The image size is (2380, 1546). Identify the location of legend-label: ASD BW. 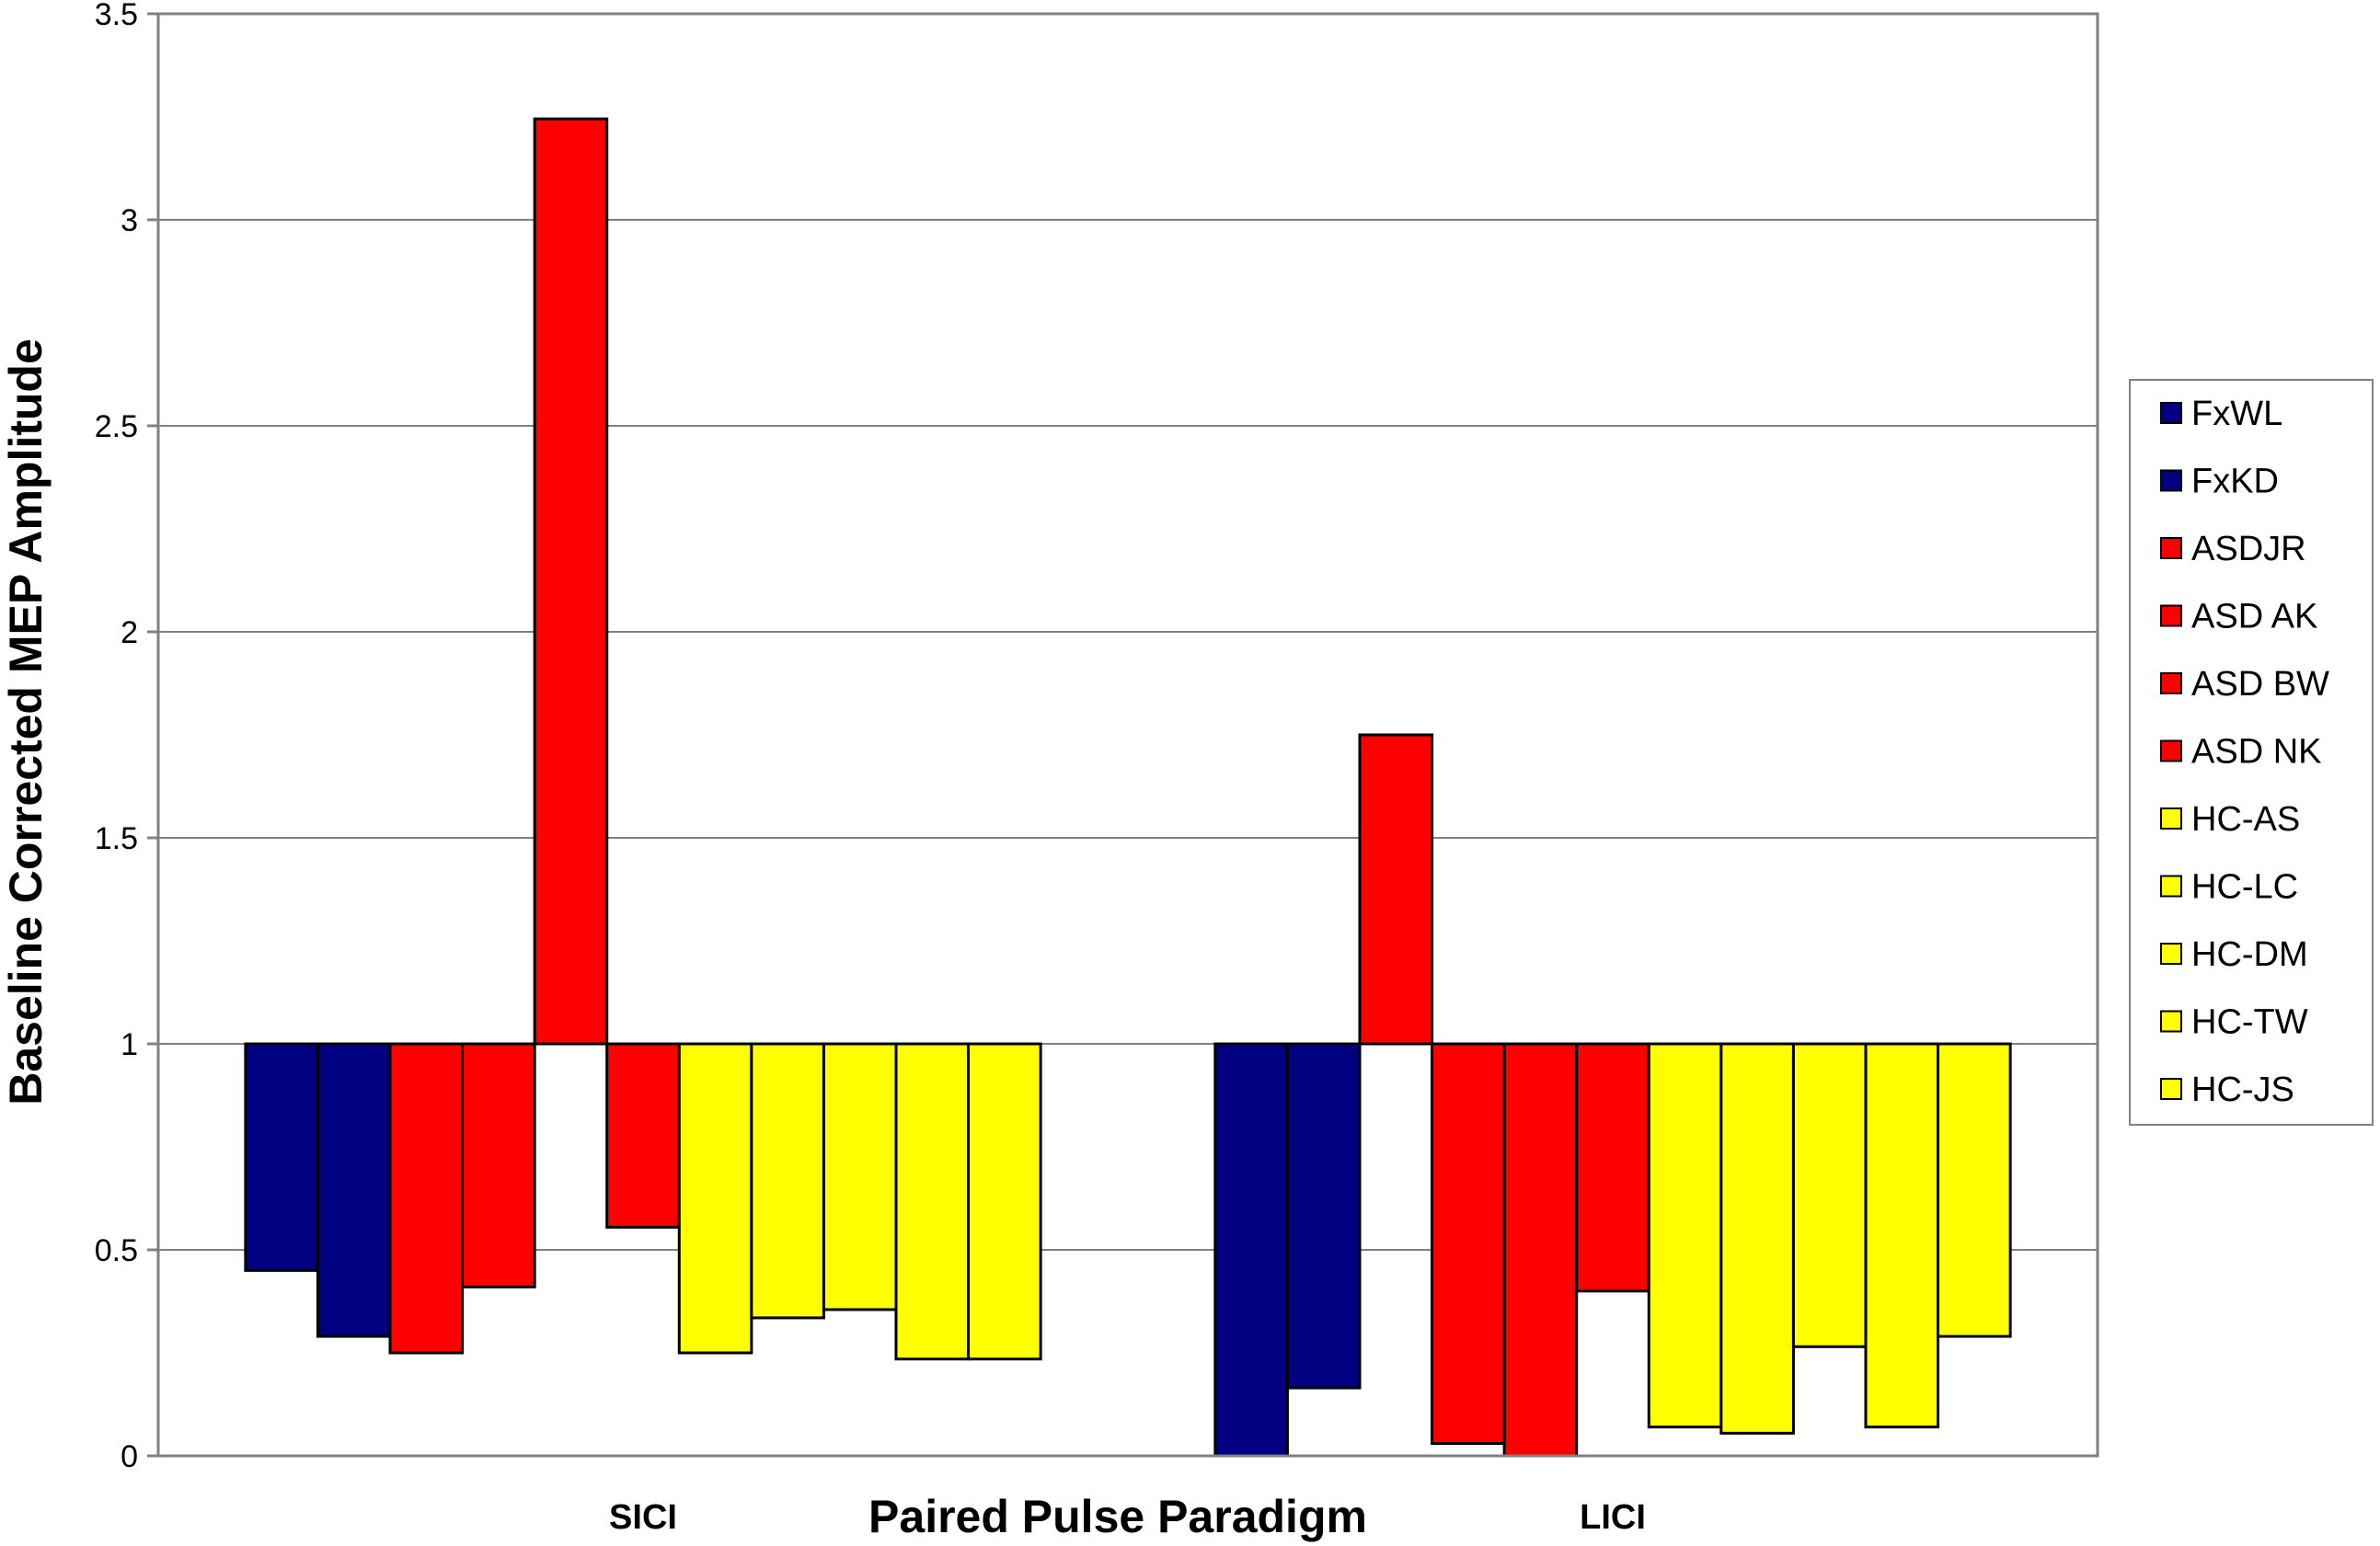
(2260, 685).